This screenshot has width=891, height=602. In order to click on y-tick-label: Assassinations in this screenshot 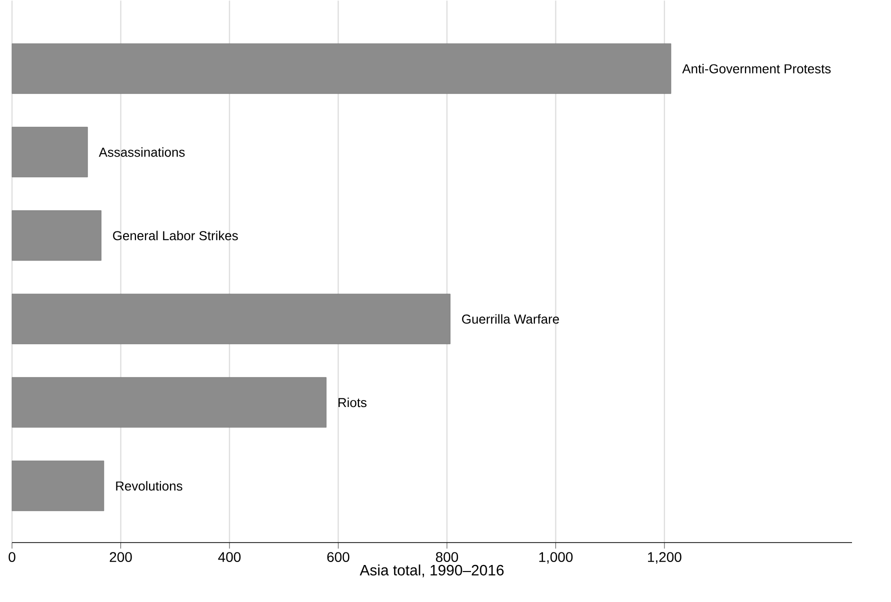, I will do `click(141, 153)`.